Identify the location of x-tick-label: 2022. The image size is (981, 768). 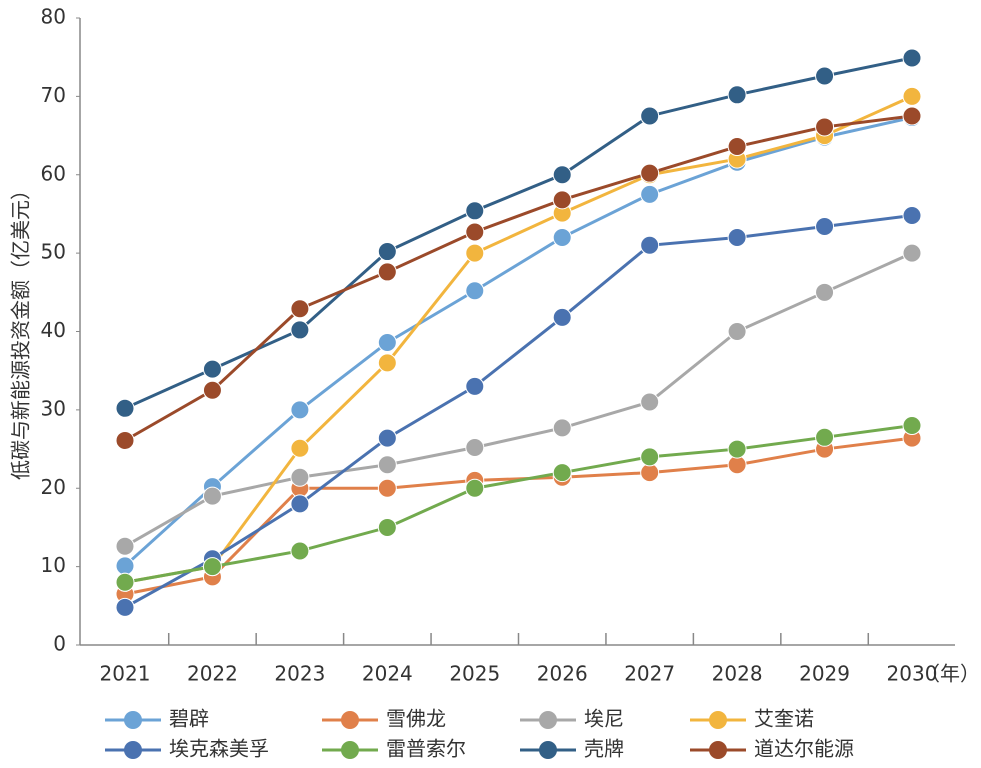
(212, 674).